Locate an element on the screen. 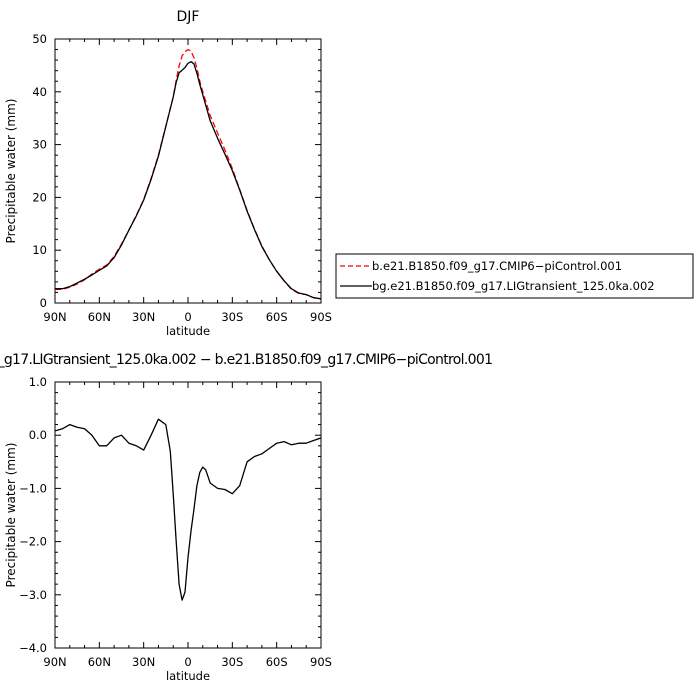 The image size is (700, 700). legend-box is located at coordinates (514, 276).